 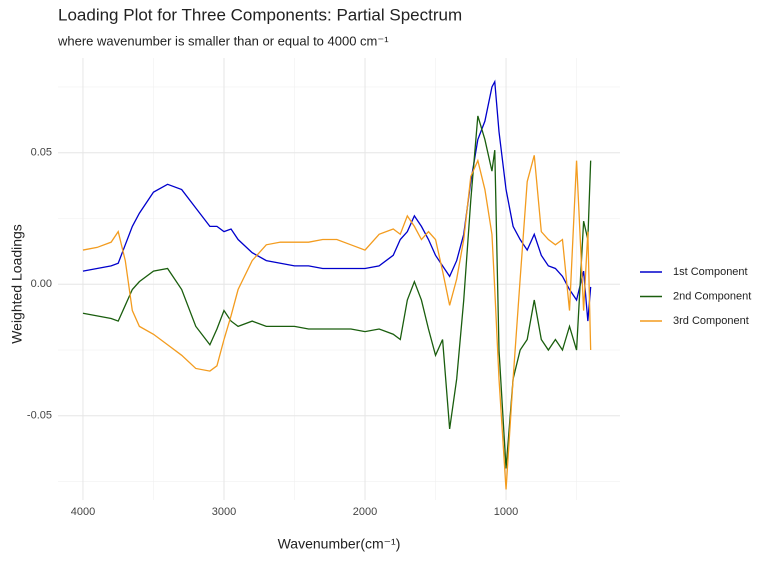 I want to click on x-tick-label: 4000, so click(x=83, y=512).